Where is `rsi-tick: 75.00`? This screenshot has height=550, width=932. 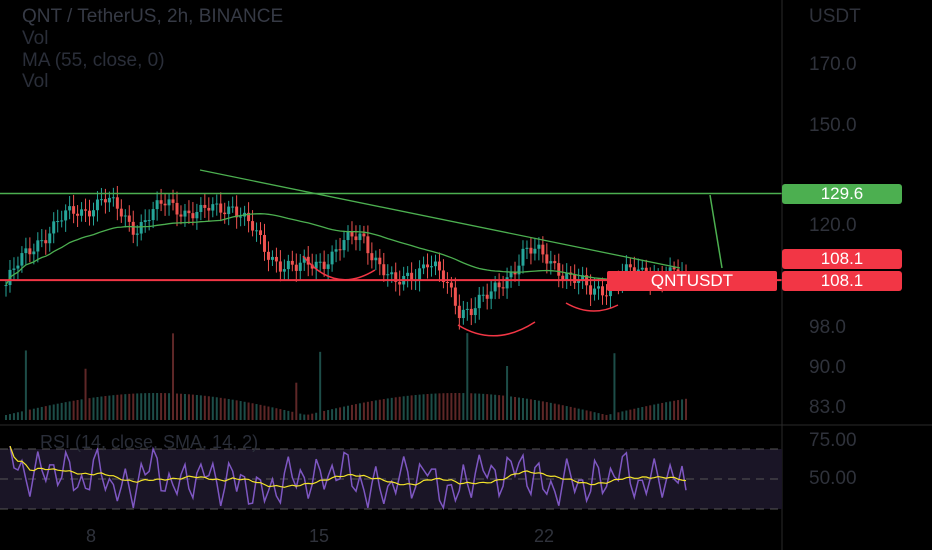
rsi-tick: 75.00 is located at coordinates (833, 440).